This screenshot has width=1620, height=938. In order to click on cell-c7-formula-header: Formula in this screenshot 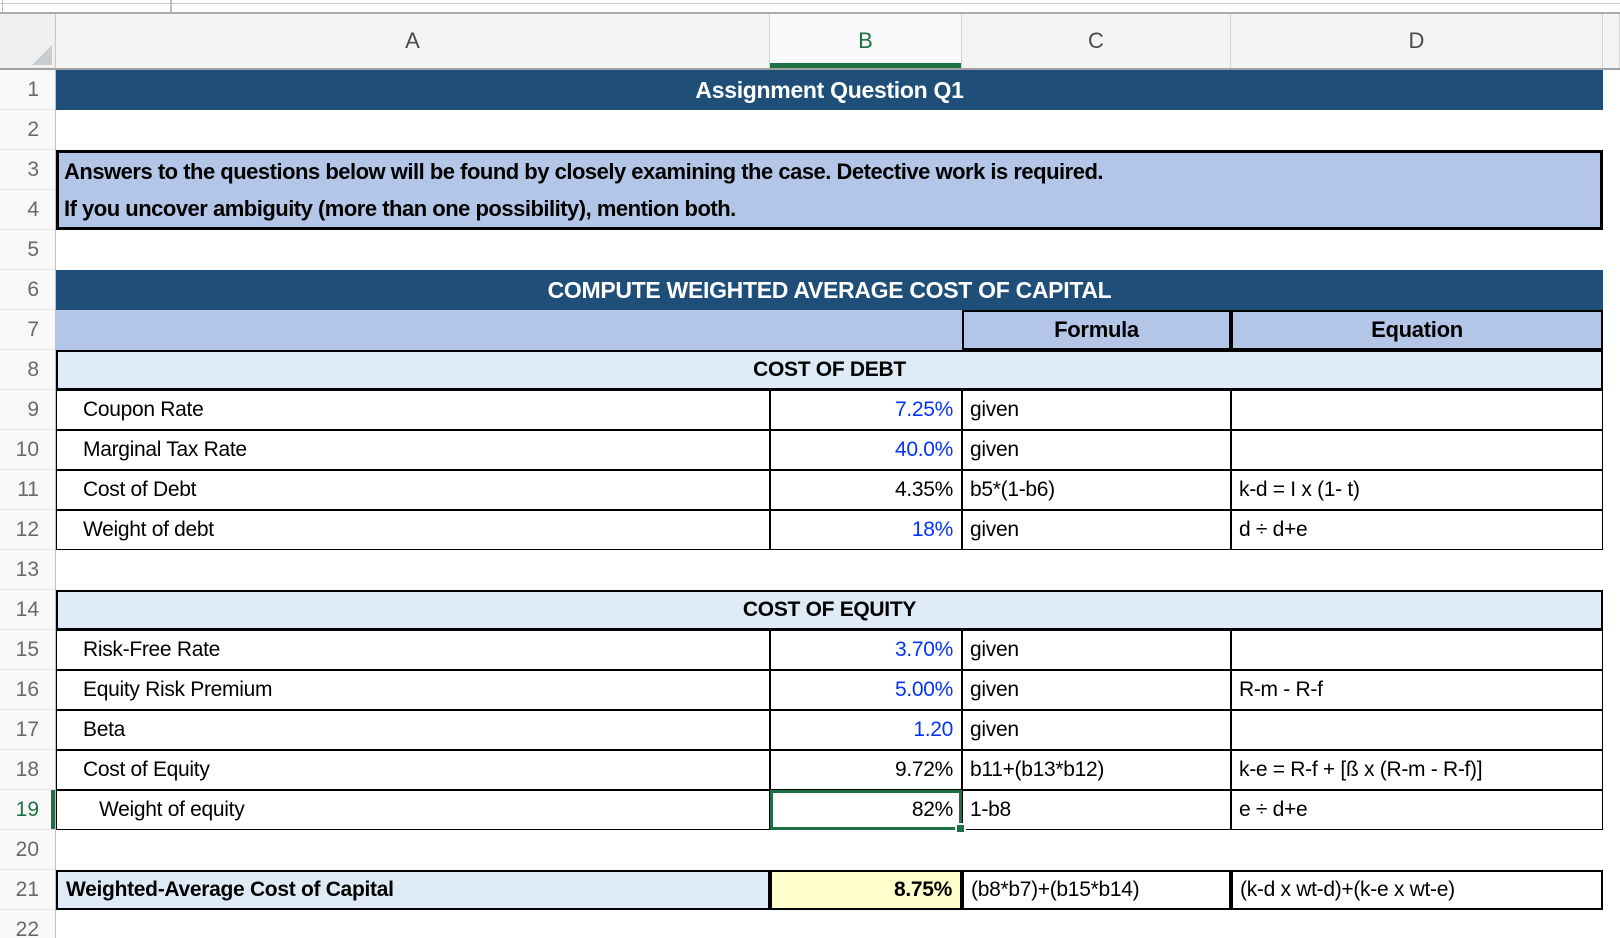, I will do `click(1096, 330)`.